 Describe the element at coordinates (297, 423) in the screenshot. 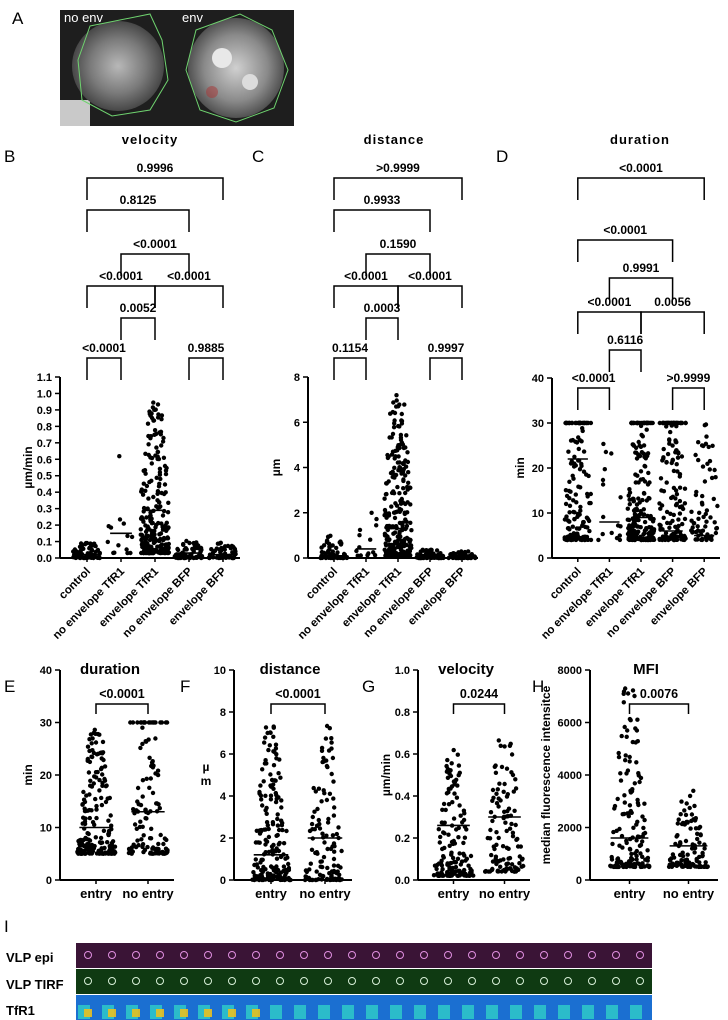

I see `y-tick-label: 6` at that location.